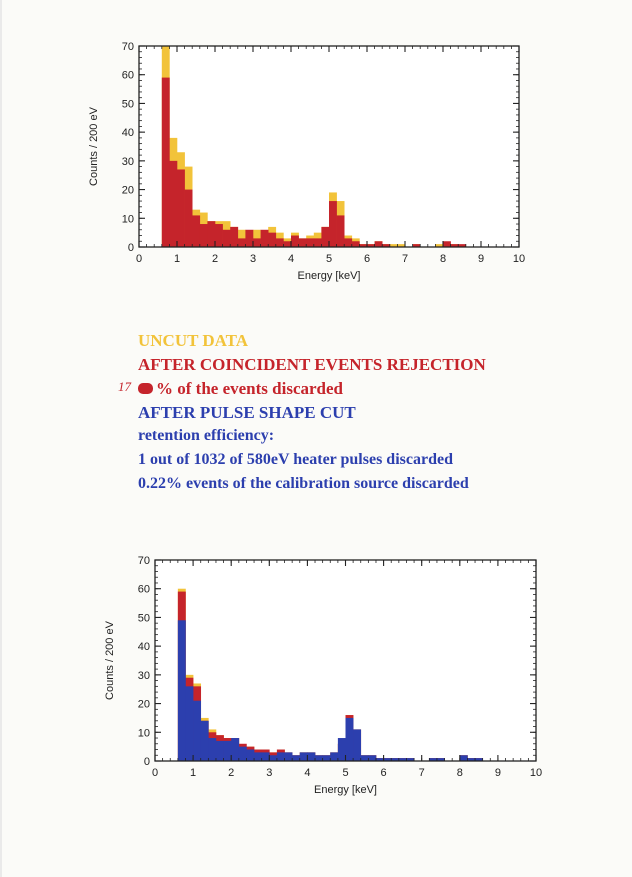 Image resolution: width=632 pixels, height=877 pixels. I want to click on legend-coincident: AFTER COINCIDENT EVENTS REJECTION, so click(312, 364).